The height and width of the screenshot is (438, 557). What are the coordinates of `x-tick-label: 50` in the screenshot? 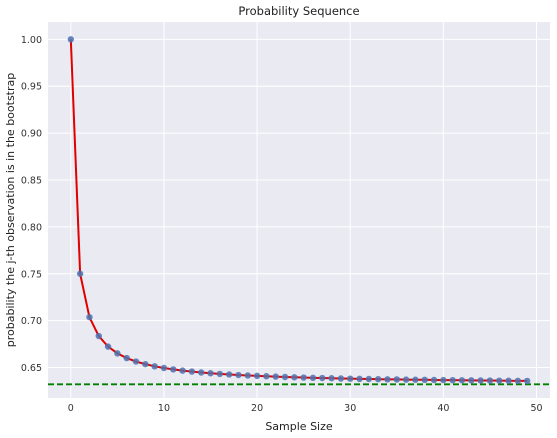 It's located at (536, 408).